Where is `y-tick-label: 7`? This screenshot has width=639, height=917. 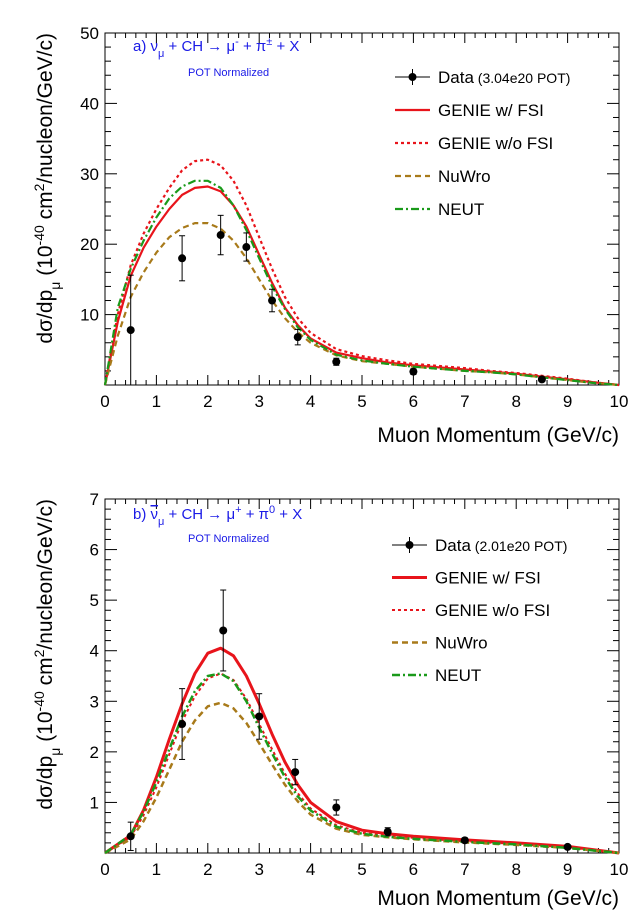 y-tick-label: 7 is located at coordinates (94, 499).